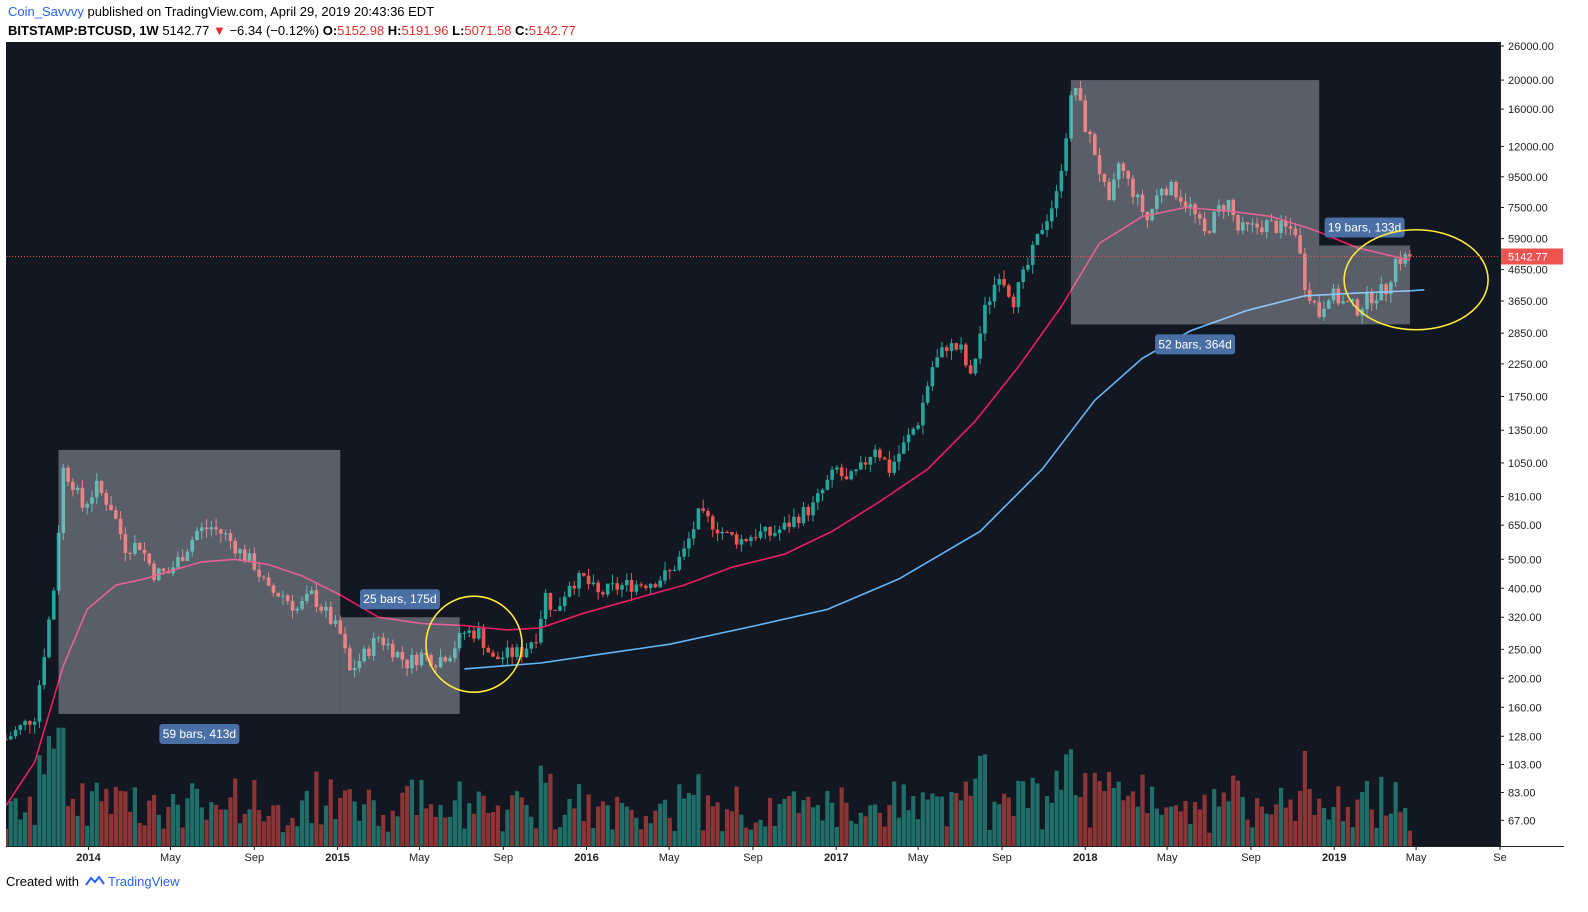 This screenshot has width=1588, height=912. I want to click on price-tick-label: 83.00, so click(1522, 794).